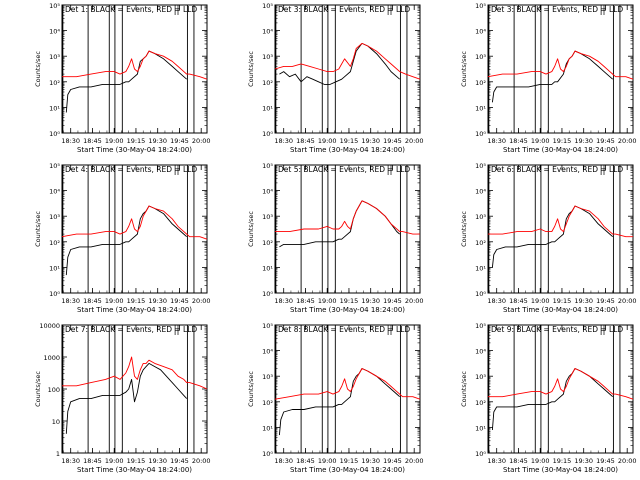 The image size is (640, 480). Describe the element at coordinates (131, 9) in the screenshot. I see `panel-title: Det 1: BLACK = Events, RED = LLD` at that location.